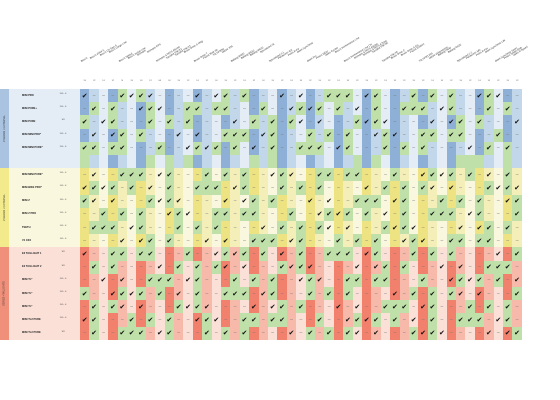  I want to click on row-spec: 1/4, so click(63, 252).